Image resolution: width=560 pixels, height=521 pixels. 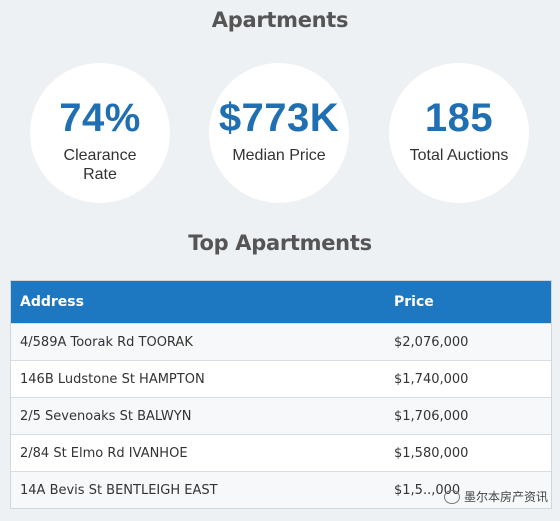 What do you see at coordinates (106, 416) in the screenshot?
I see `address-cell: 2/5 Sevenoaks St BALWYN` at bounding box center [106, 416].